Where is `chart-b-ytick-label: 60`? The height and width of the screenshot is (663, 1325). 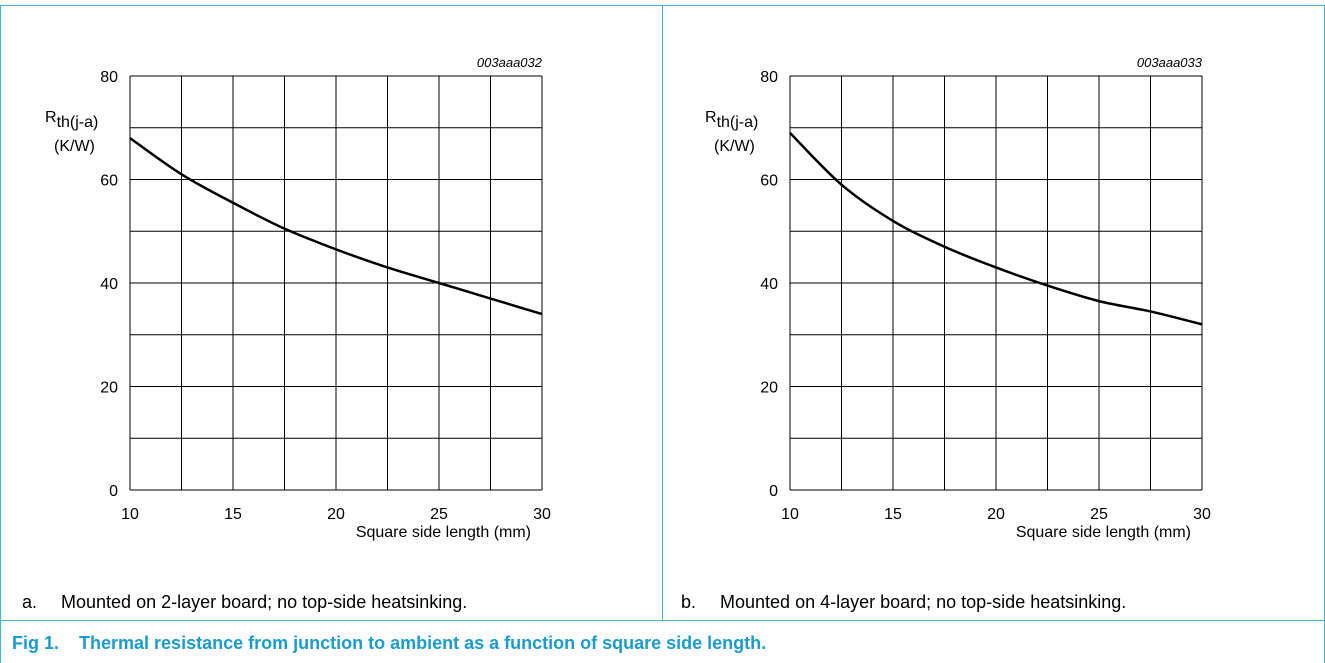 chart-b-ytick-label: 60 is located at coordinates (769, 181).